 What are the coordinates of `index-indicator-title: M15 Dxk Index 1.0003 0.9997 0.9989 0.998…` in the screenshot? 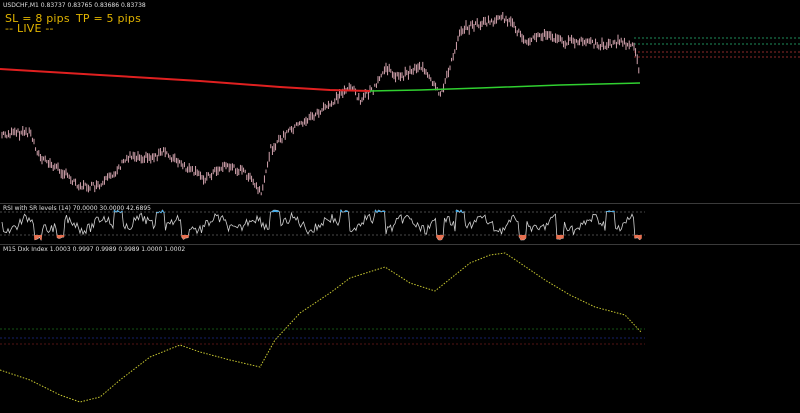 It's located at (94, 249).